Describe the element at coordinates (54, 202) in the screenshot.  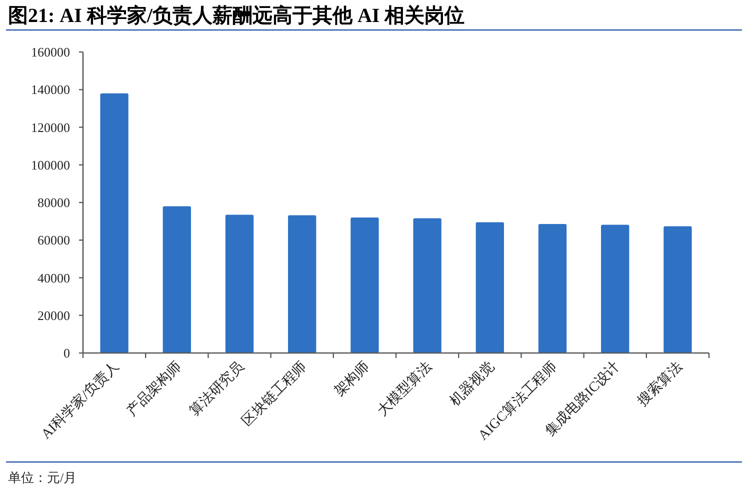
I see `y-tick-label: 80000` at that location.